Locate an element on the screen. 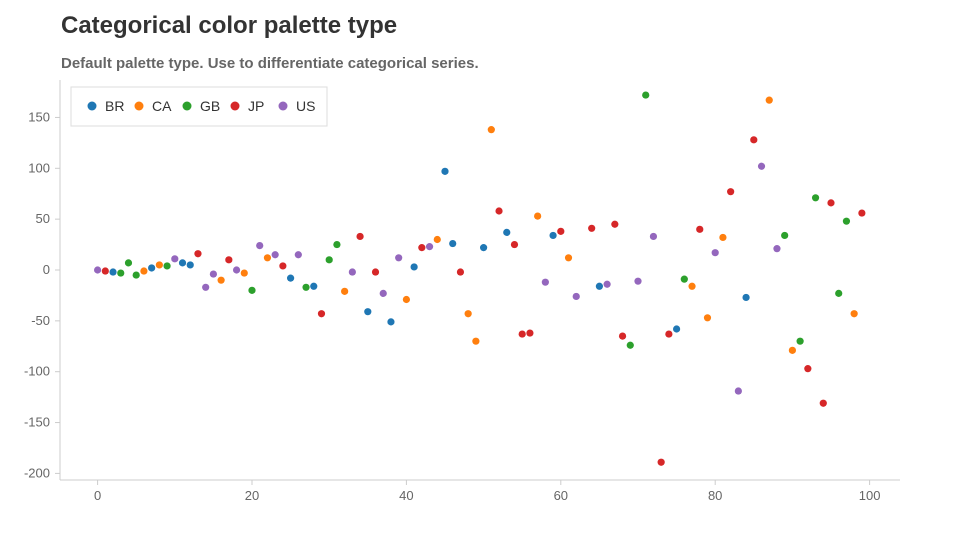  legend-item-ca: CA is located at coordinates (153, 106).